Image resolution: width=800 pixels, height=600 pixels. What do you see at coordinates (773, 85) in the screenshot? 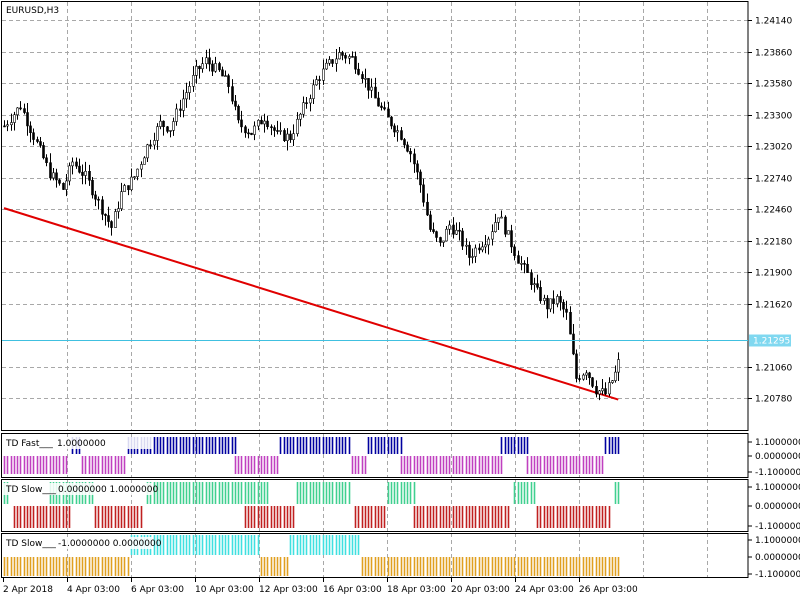
I see `price-tick-label: 1.23580` at bounding box center [773, 85].